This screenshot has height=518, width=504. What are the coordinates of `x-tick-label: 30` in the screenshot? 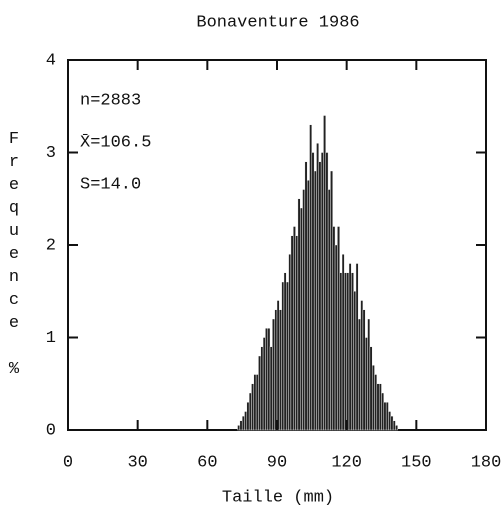 It's located at (137, 462).